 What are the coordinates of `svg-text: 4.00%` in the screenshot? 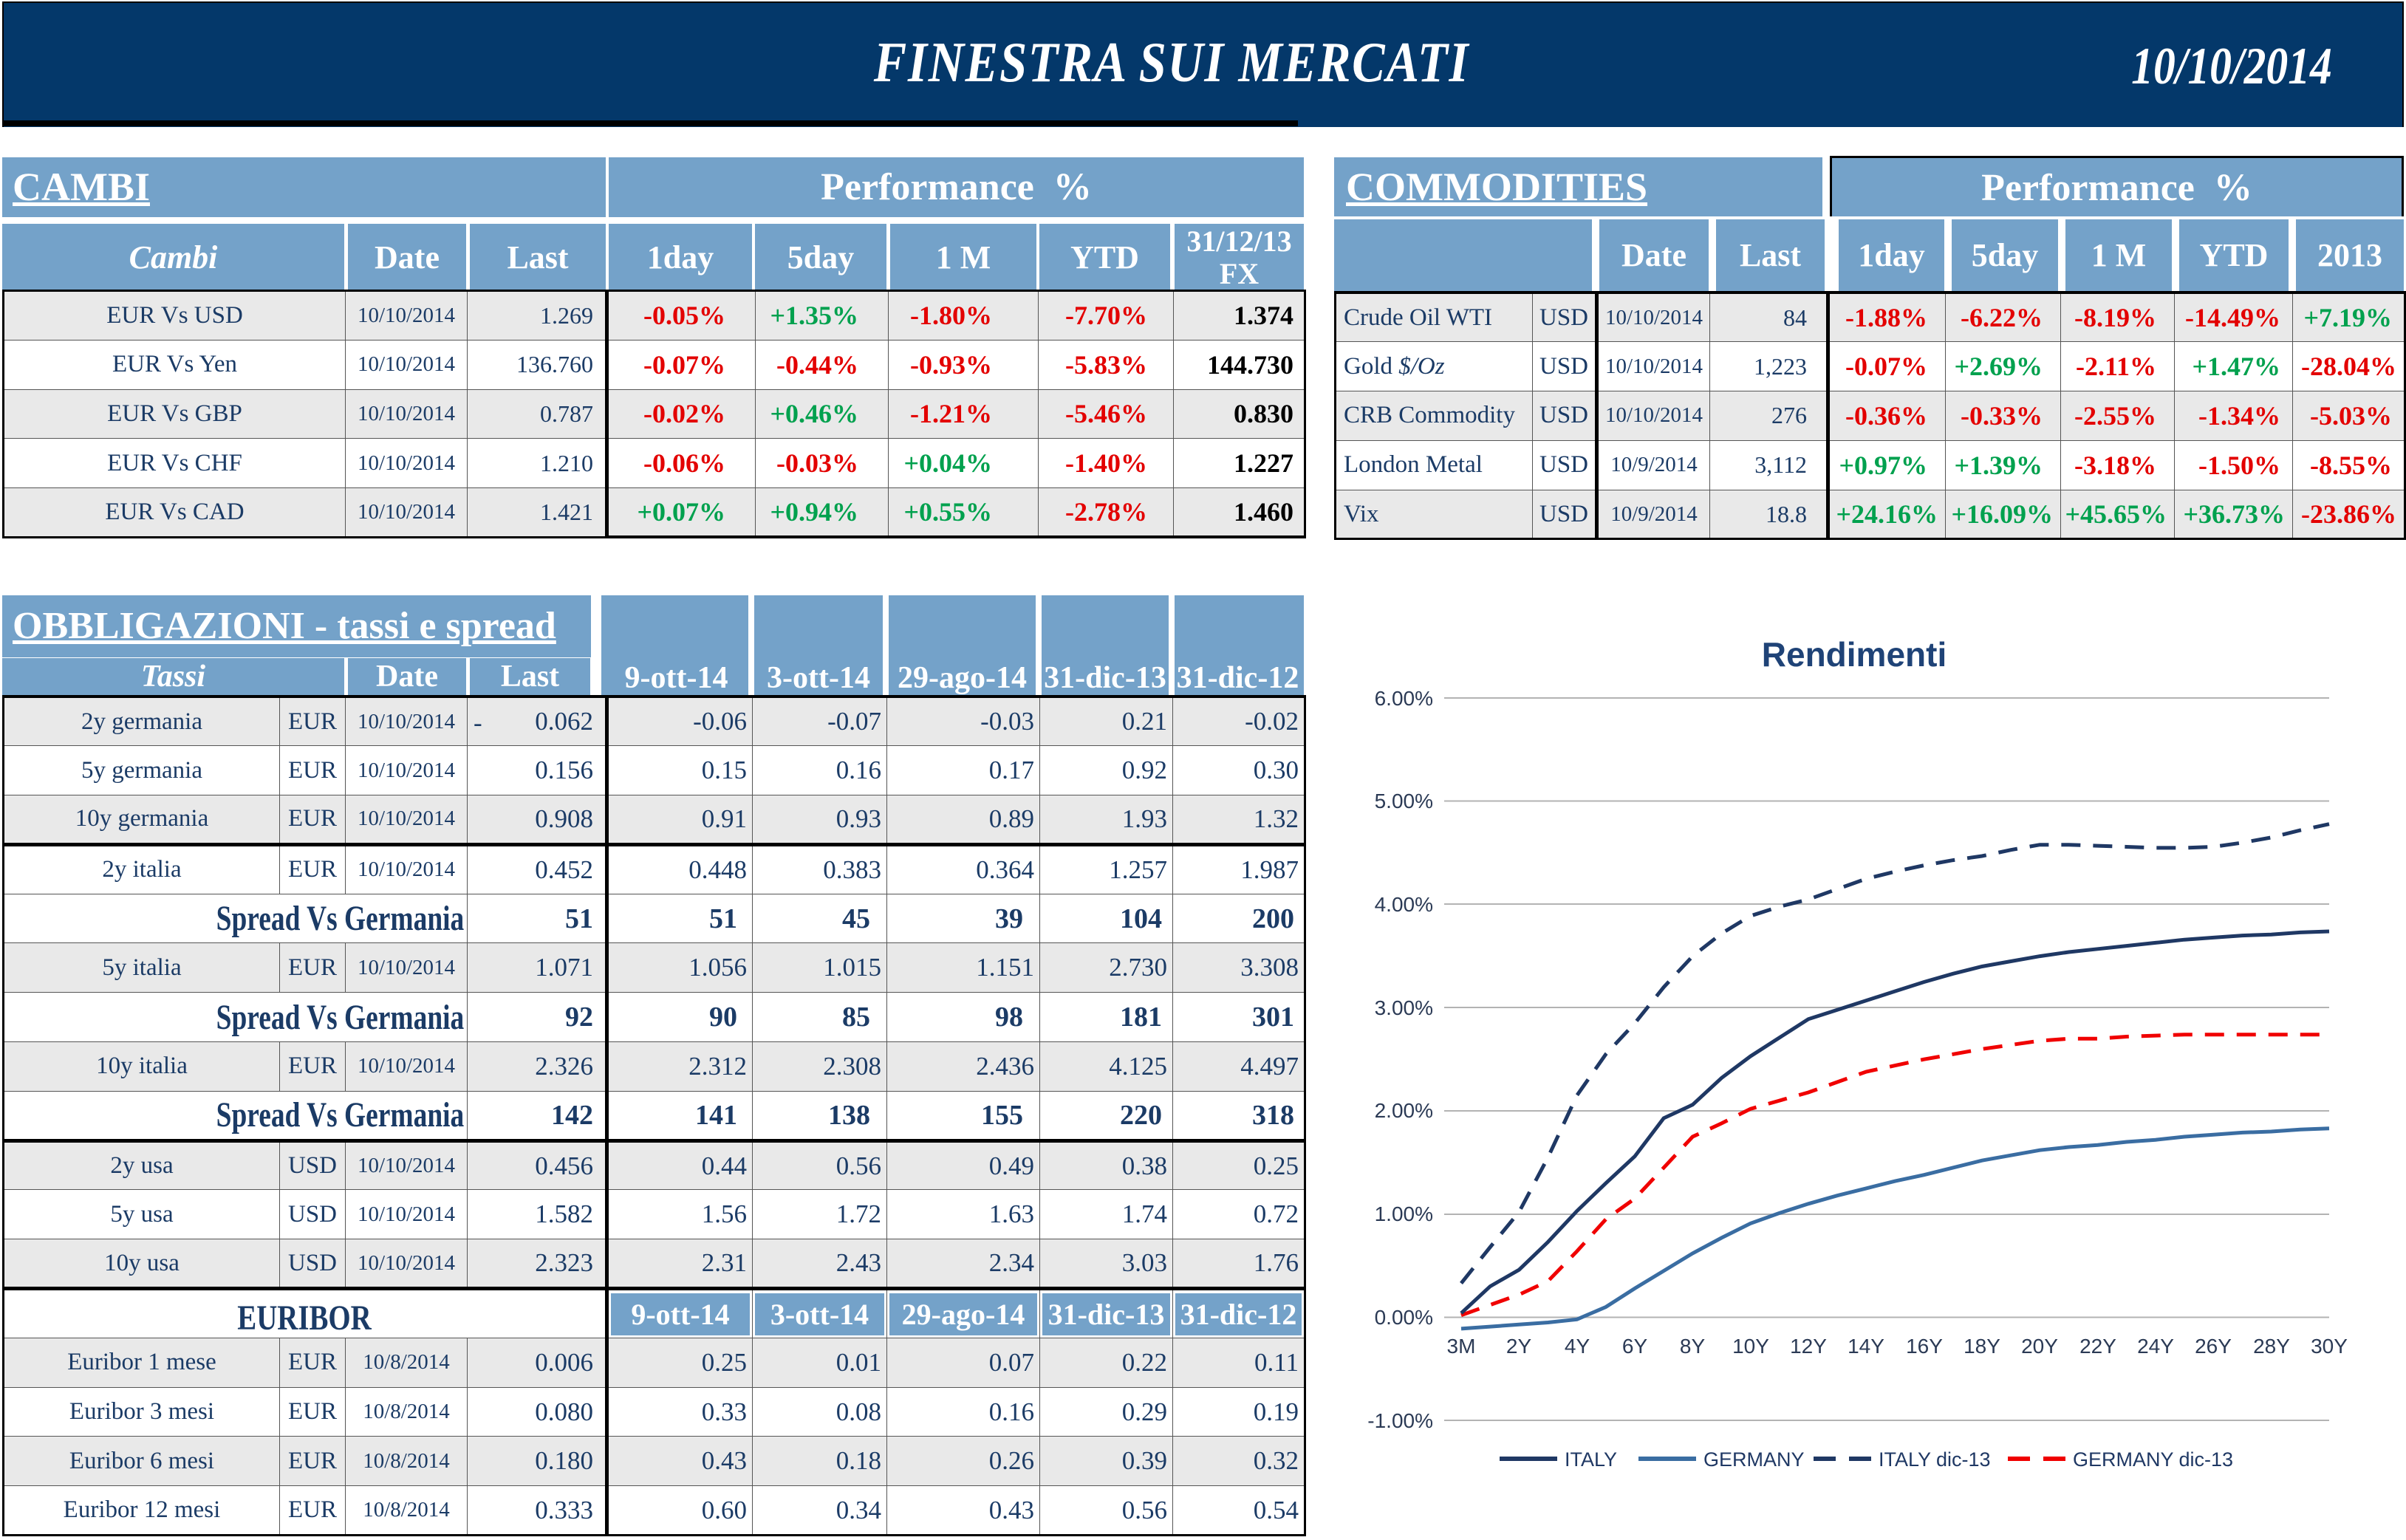 It's located at (1404, 904).